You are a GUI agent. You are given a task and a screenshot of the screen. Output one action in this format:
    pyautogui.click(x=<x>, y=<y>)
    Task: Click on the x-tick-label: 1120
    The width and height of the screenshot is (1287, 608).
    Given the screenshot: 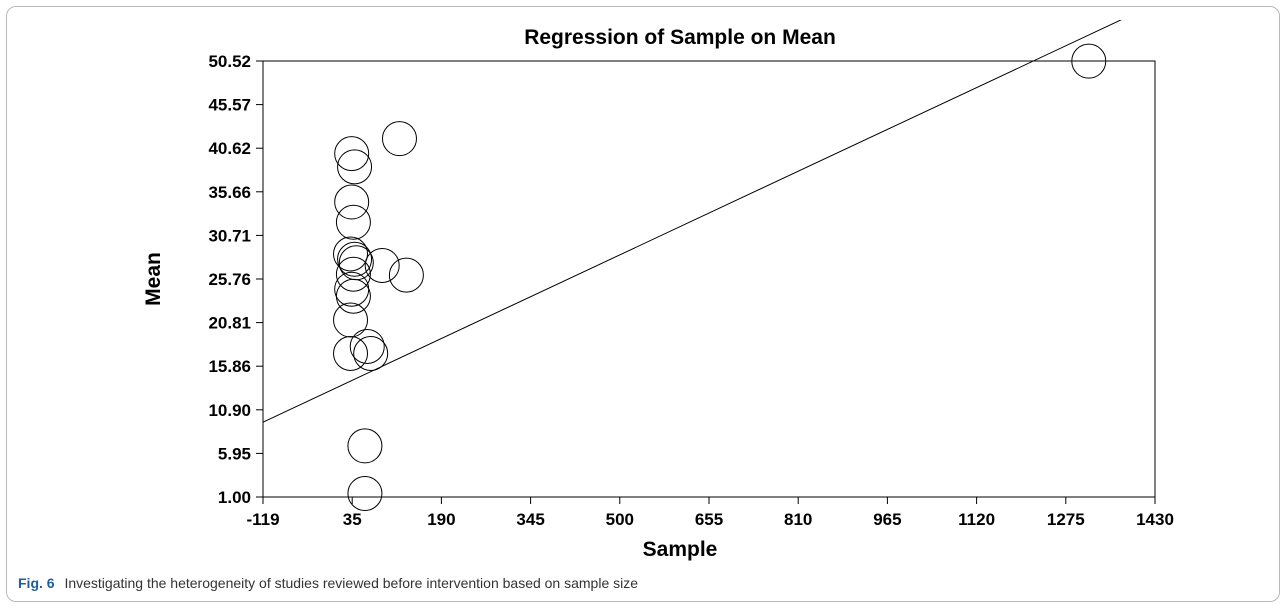 What is the action you would take?
    pyautogui.click(x=976, y=519)
    